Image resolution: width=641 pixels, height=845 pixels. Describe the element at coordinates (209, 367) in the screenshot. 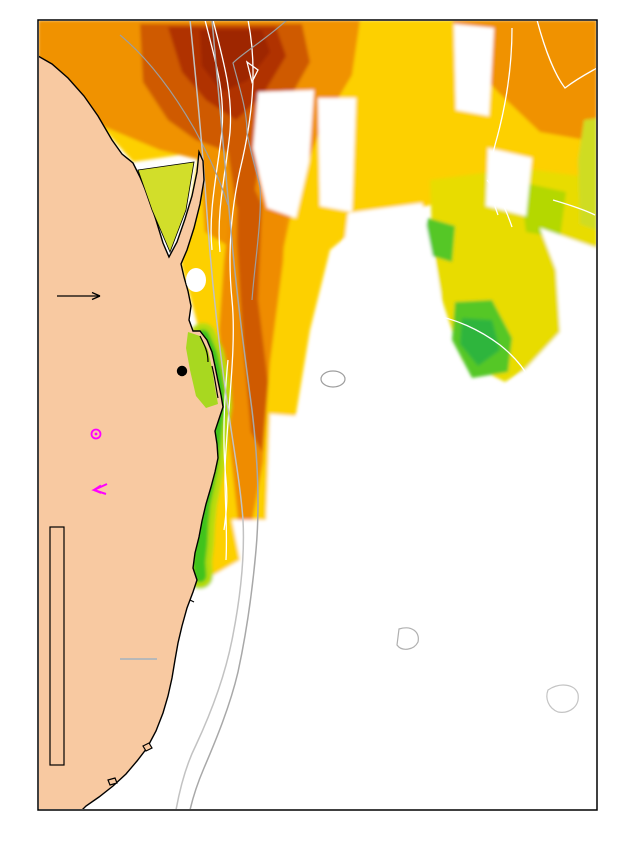

I see `bay-islands` at that location.